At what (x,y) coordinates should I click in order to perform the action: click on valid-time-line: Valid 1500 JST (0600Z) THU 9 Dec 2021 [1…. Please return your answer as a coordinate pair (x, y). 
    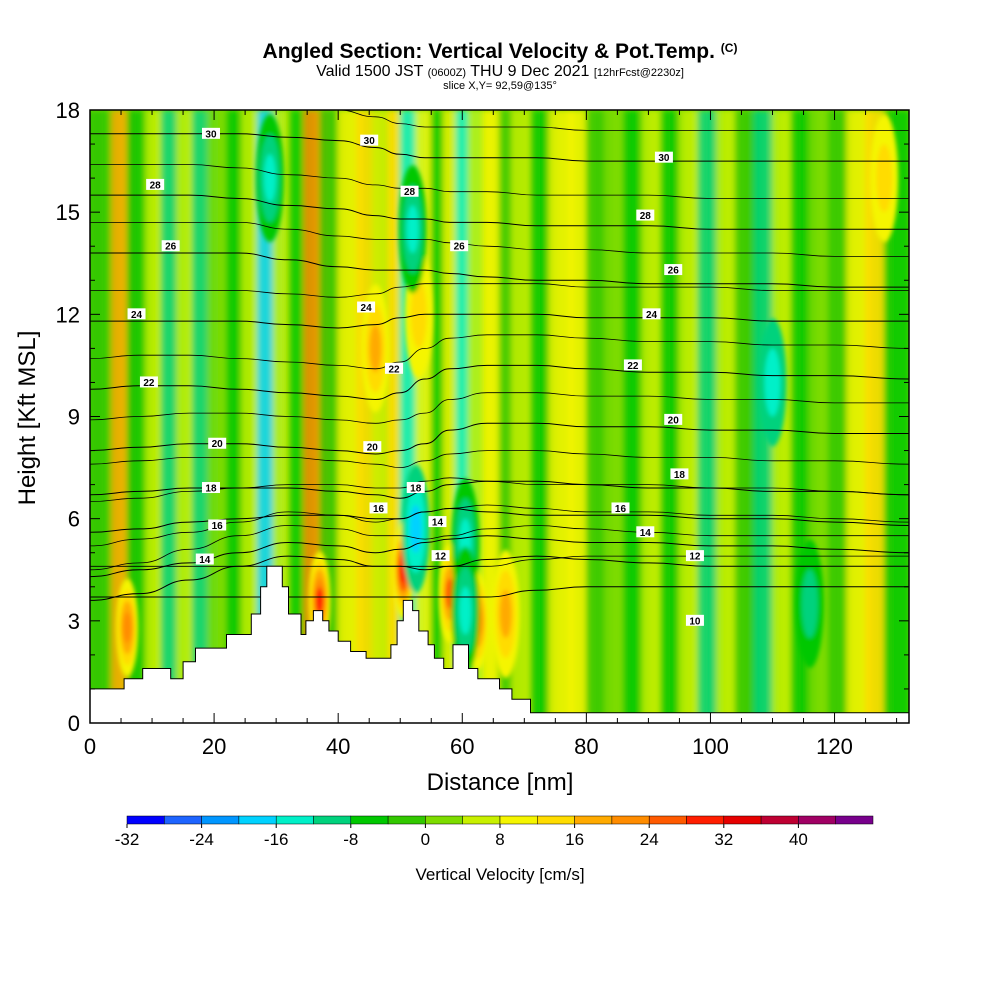
    Looking at the image, I should click on (500, 72).